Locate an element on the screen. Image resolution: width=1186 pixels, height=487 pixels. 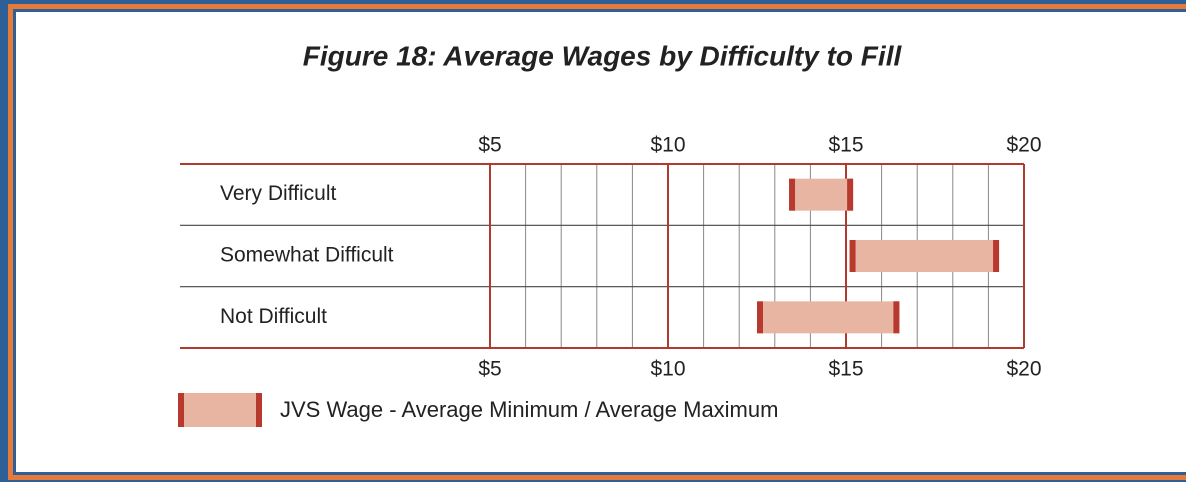
category-label: Not Difficult is located at coordinates (273, 316).